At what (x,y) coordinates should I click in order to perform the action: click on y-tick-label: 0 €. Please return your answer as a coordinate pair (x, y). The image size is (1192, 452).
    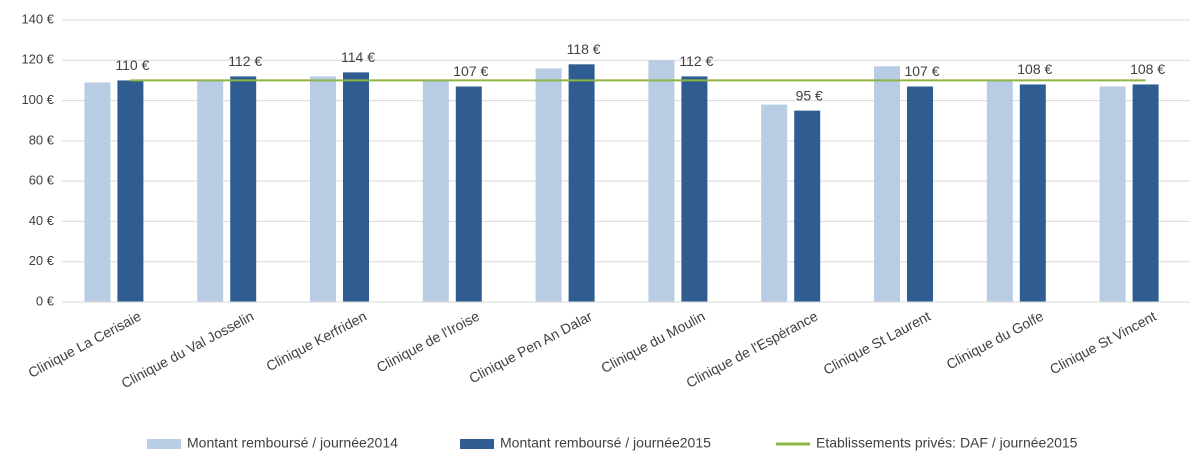
    Looking at the image, I should click on (45, 300).